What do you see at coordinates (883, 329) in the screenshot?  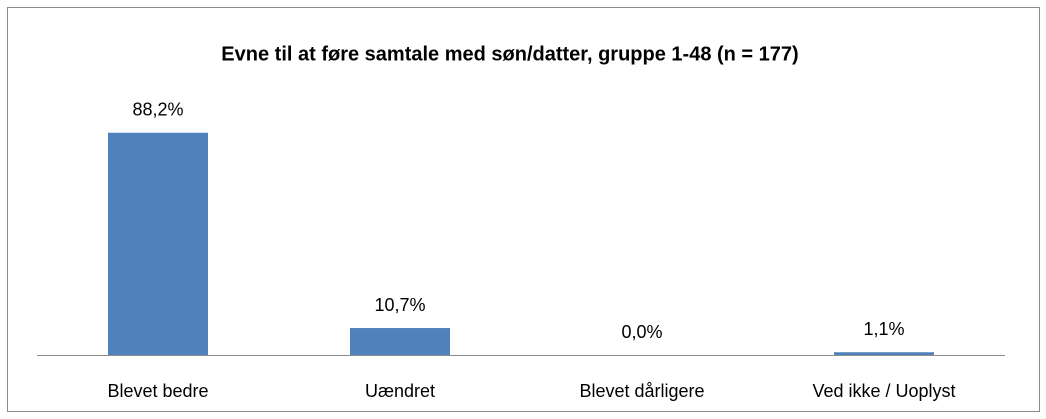 I see `data-label: 1,1%` at bounding box center [883, 329].